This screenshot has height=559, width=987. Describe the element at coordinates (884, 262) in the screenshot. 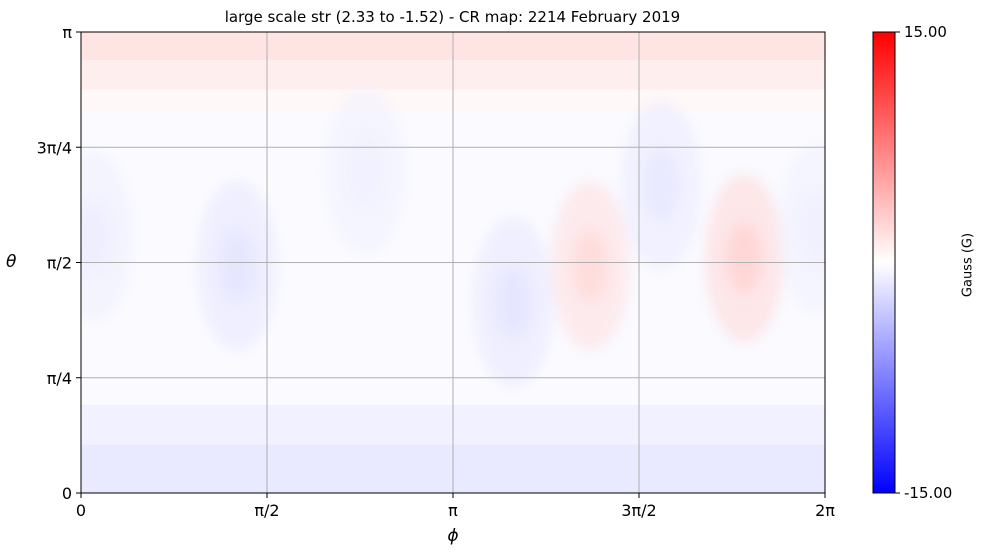

I see `colorbar` at that location.